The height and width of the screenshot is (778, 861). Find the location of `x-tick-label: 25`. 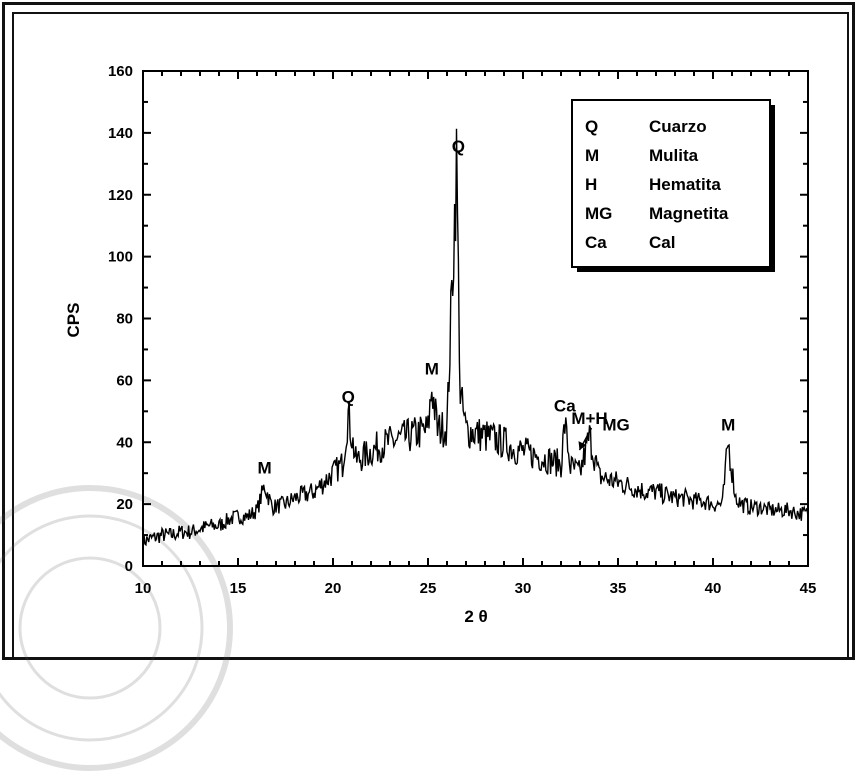

x-tick-label: 25 is located at coordinates (428, 588).